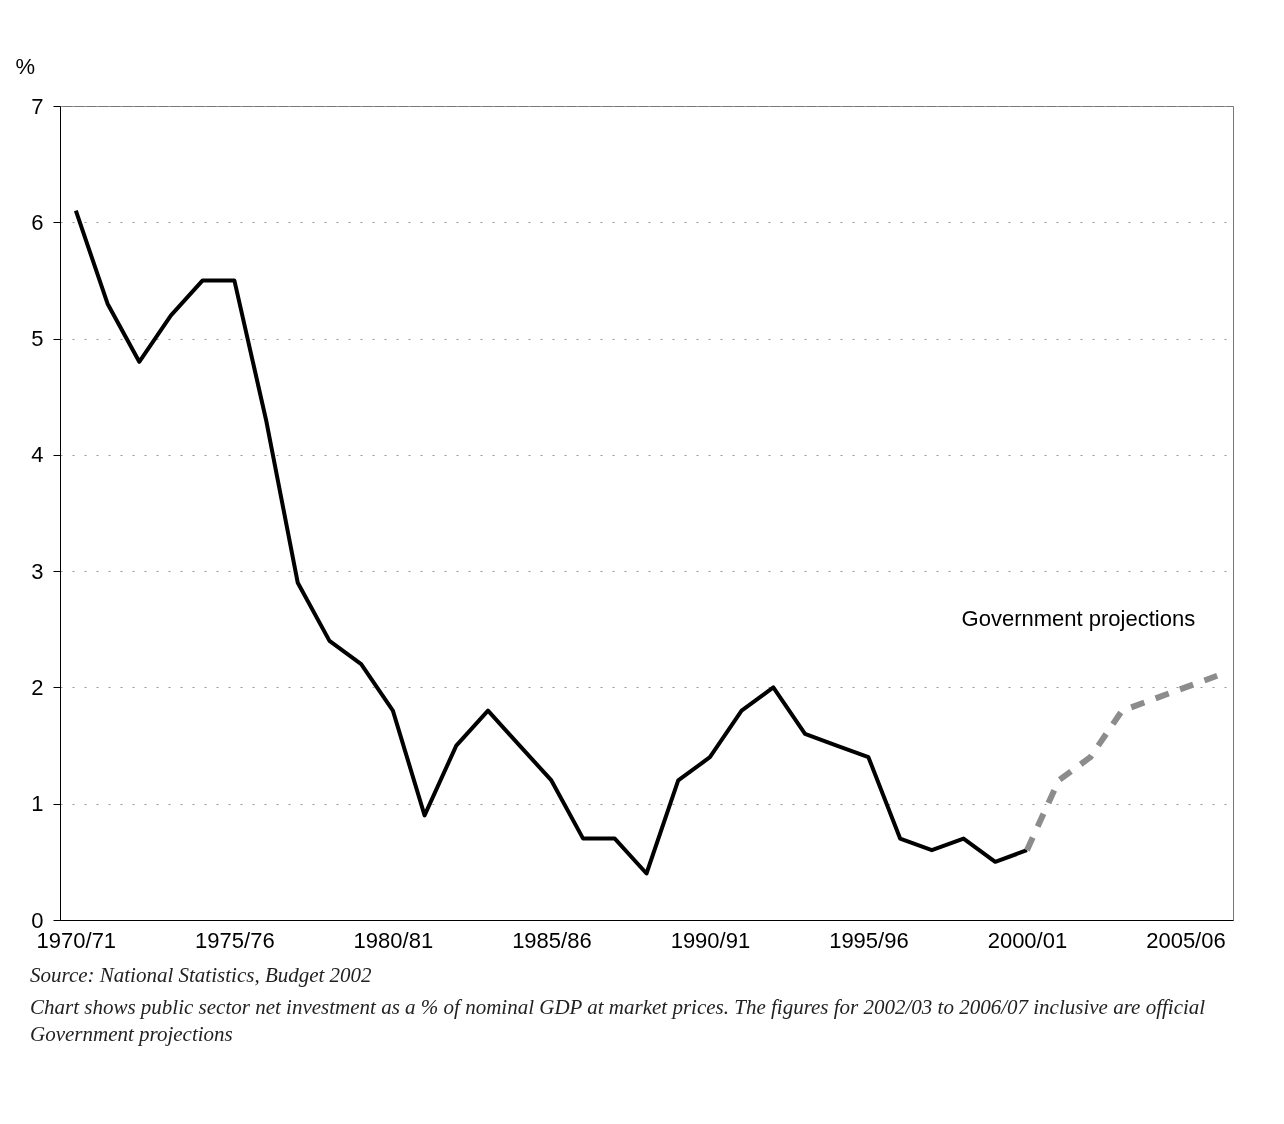  What do you see at coordinates (552, 940) in the screenshot?
I see `x-tick-label: 1985/86` at bounding box center [552, 940].